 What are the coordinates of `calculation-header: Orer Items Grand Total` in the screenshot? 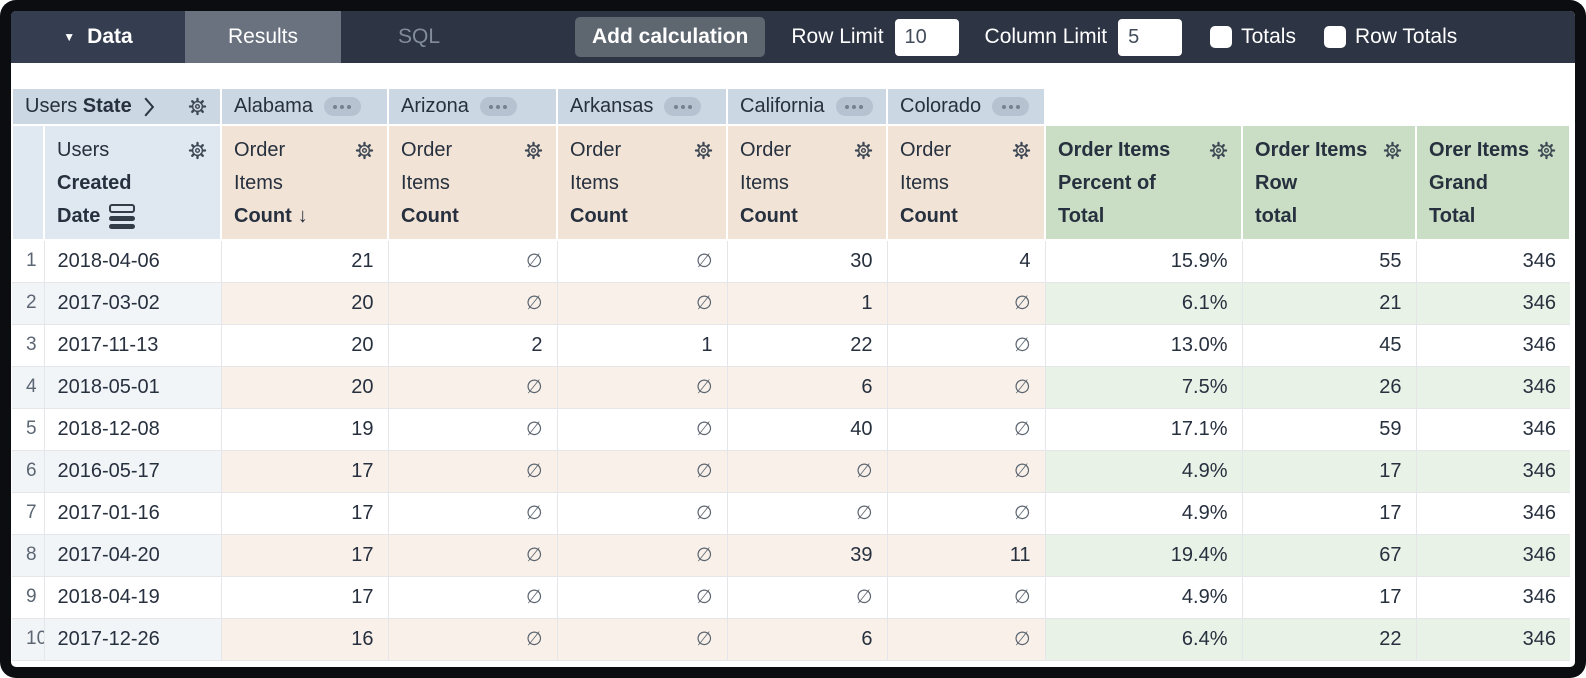 It's located at (1493, 182).